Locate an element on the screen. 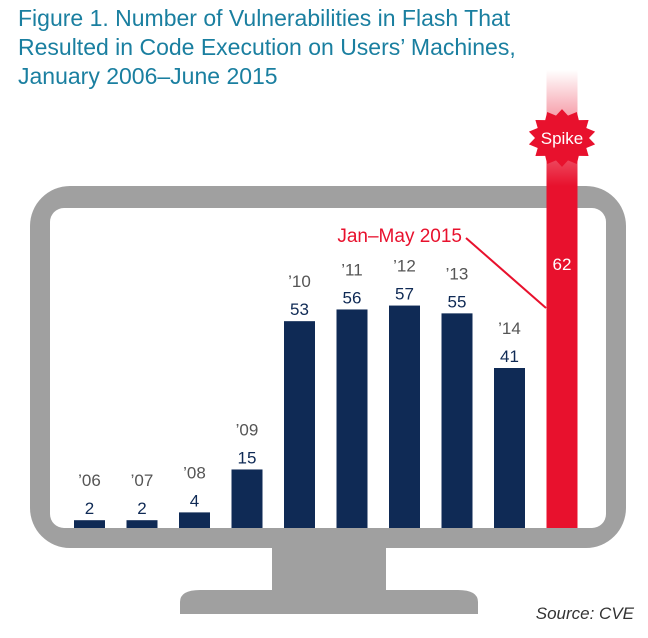 This screenshot has height=638, width=648. bar-2015 is located at coordinates (562, 357).